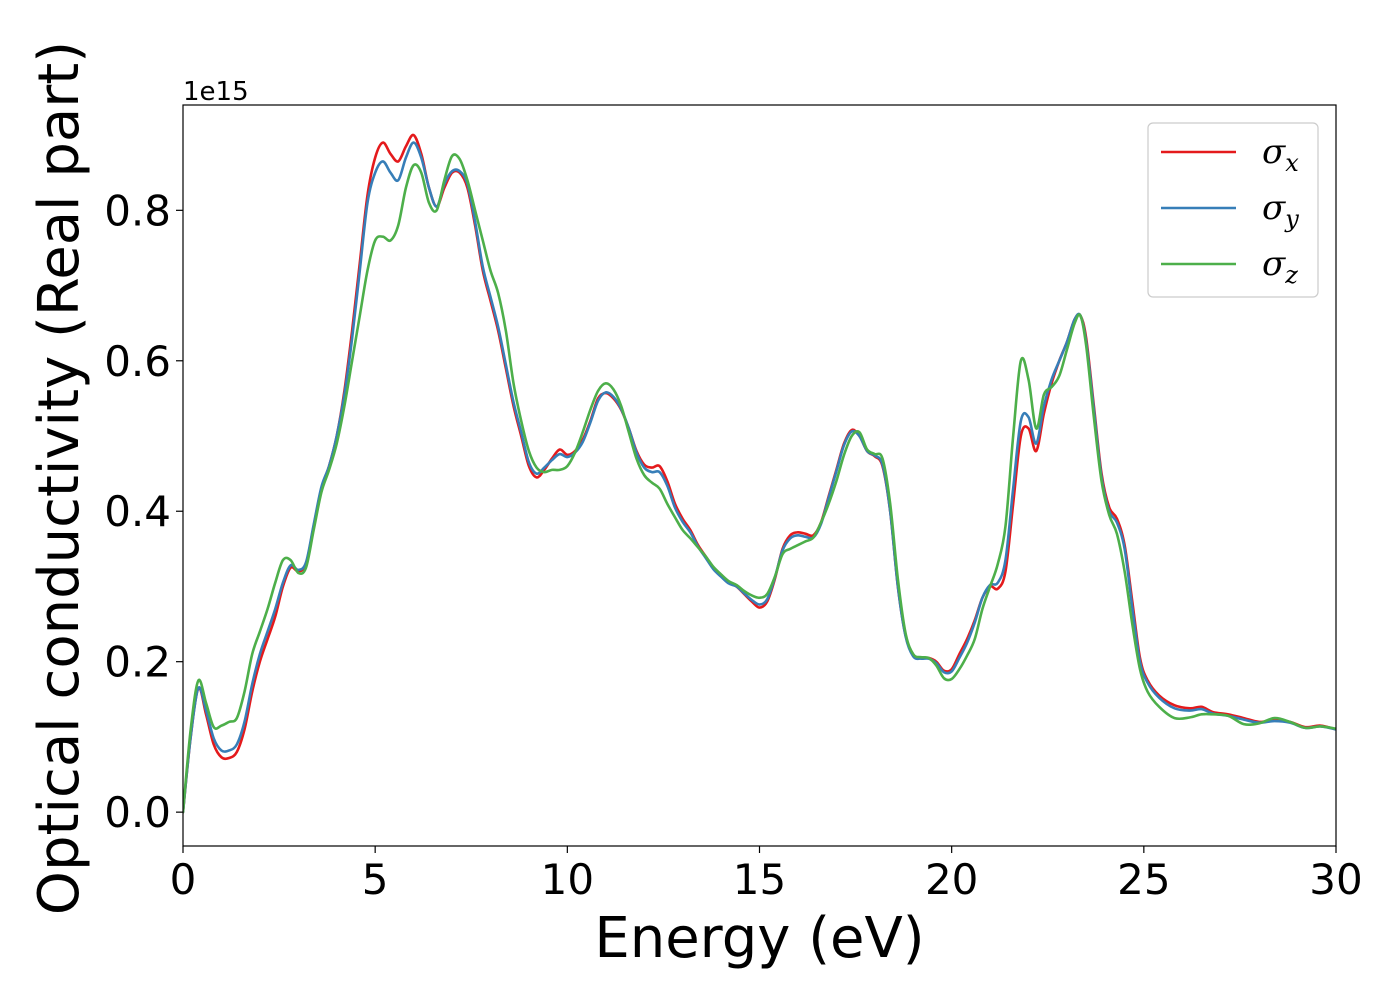 This screenshot has width=1400, height=1000. I want to click on y-tick-label: 0.0, so click(137, 812).